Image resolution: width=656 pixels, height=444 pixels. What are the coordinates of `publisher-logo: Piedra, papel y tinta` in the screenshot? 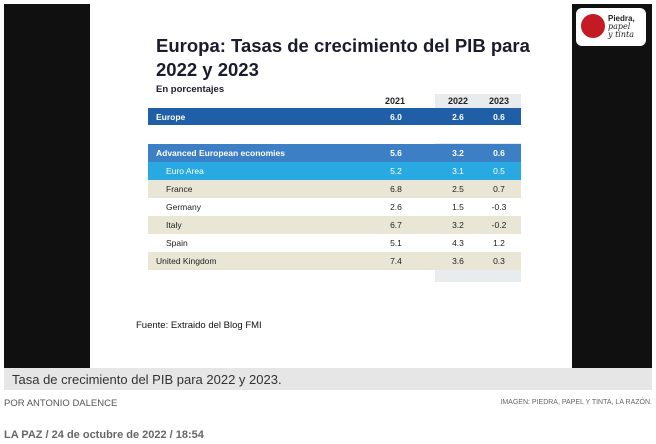 It's located at (611, 27).